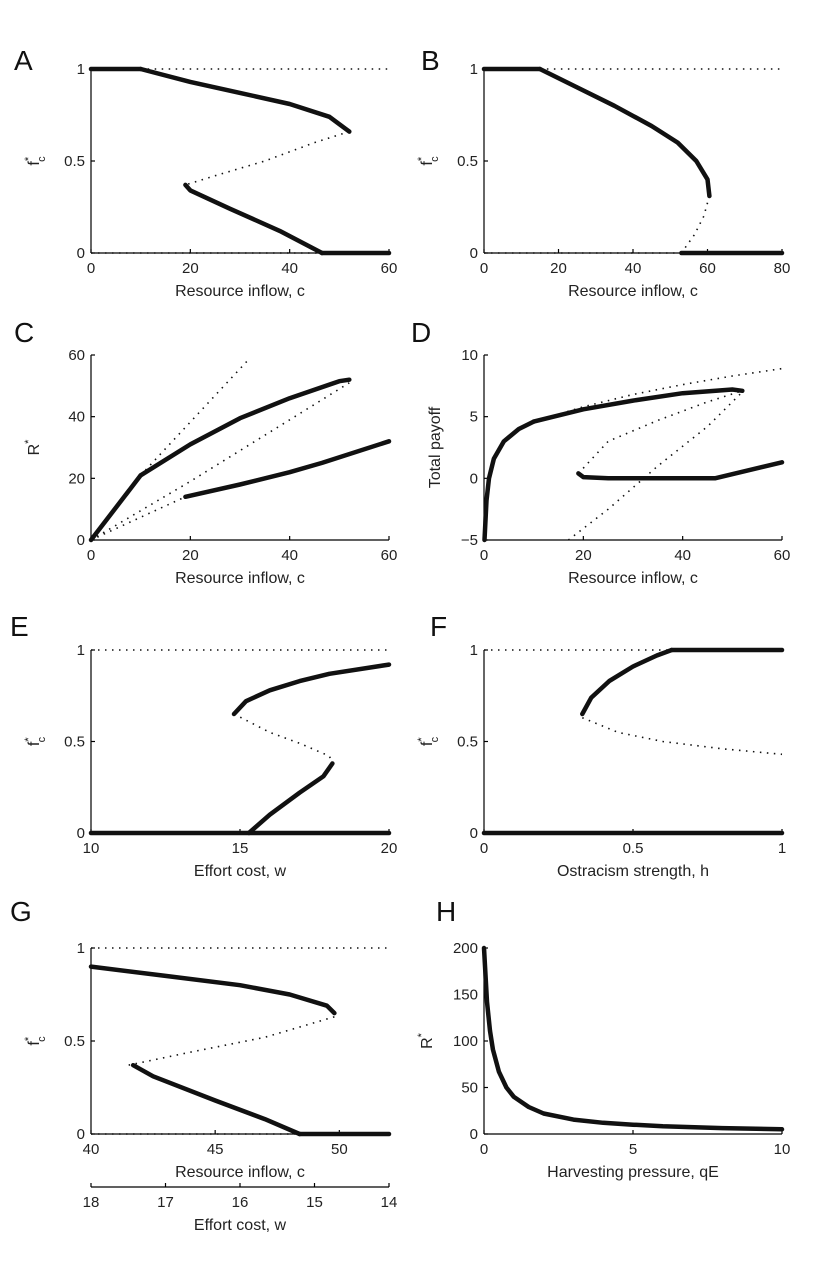  What do you see at coordinates (469, 355) in the screenshot?
I see `y-tick-label: 10` at bounding box center [469, 355].